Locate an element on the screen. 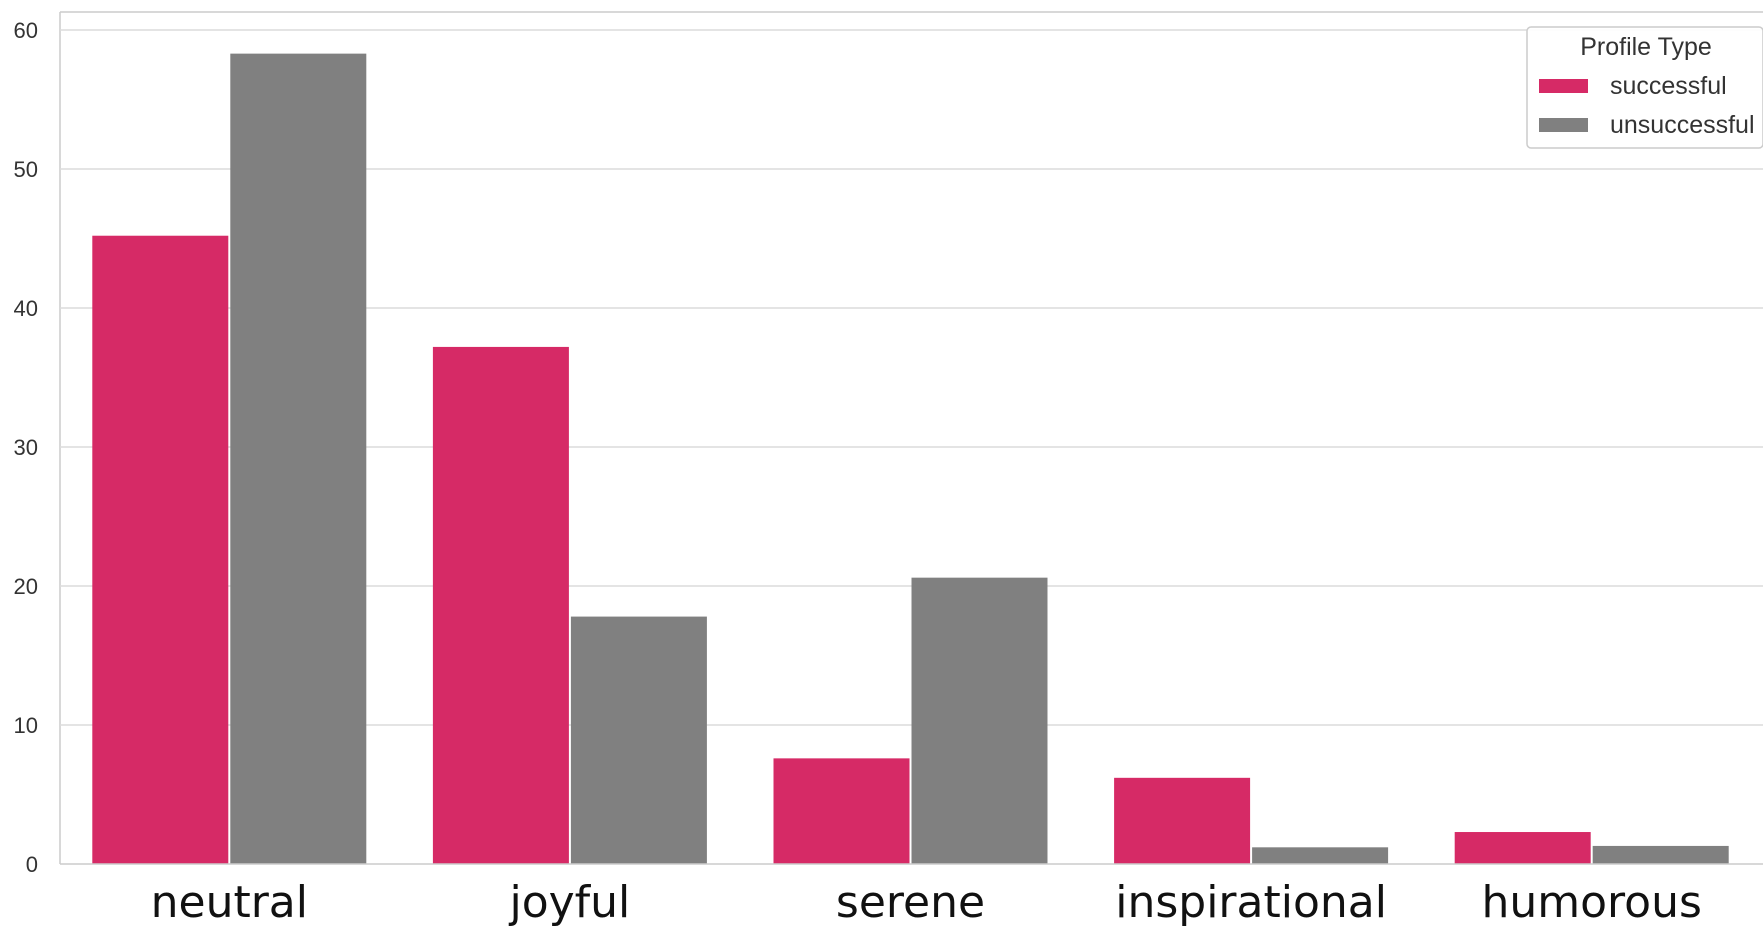 This screenshot has width=1763, height=931. y-tick-label: 30 is located at coordinates (26, 447).